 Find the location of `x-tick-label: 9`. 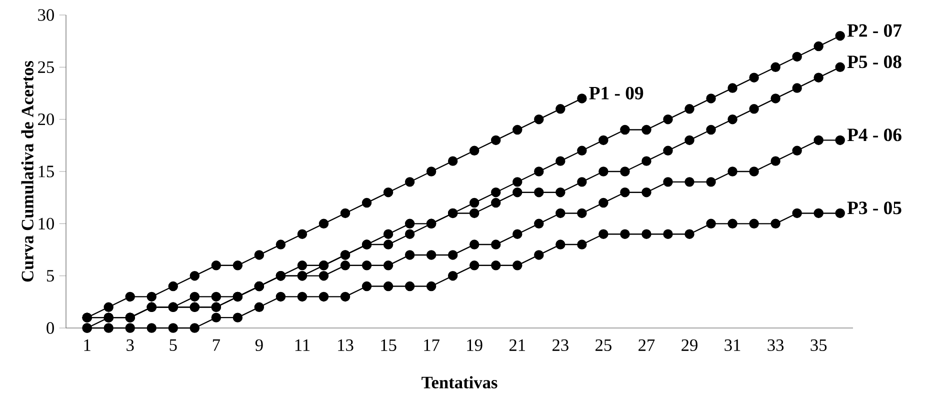

x-tick-label: 9 is located at coordinates (259, 345).